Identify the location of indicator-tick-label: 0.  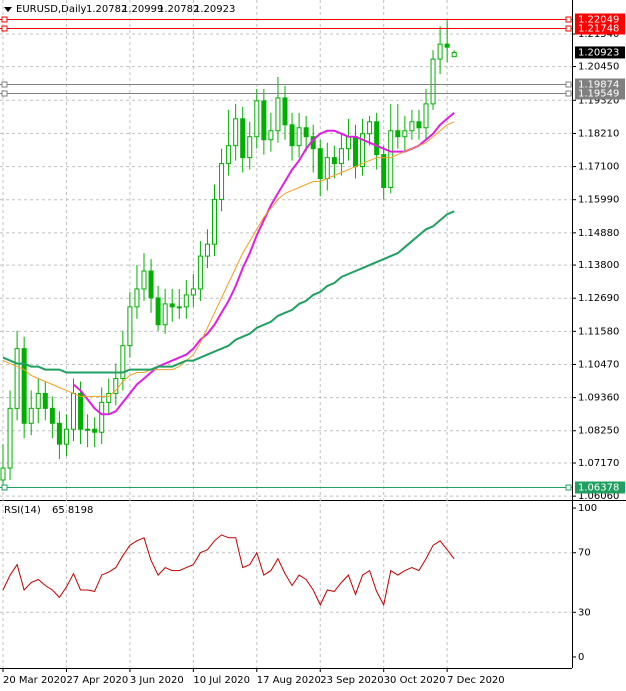
(581, 657).